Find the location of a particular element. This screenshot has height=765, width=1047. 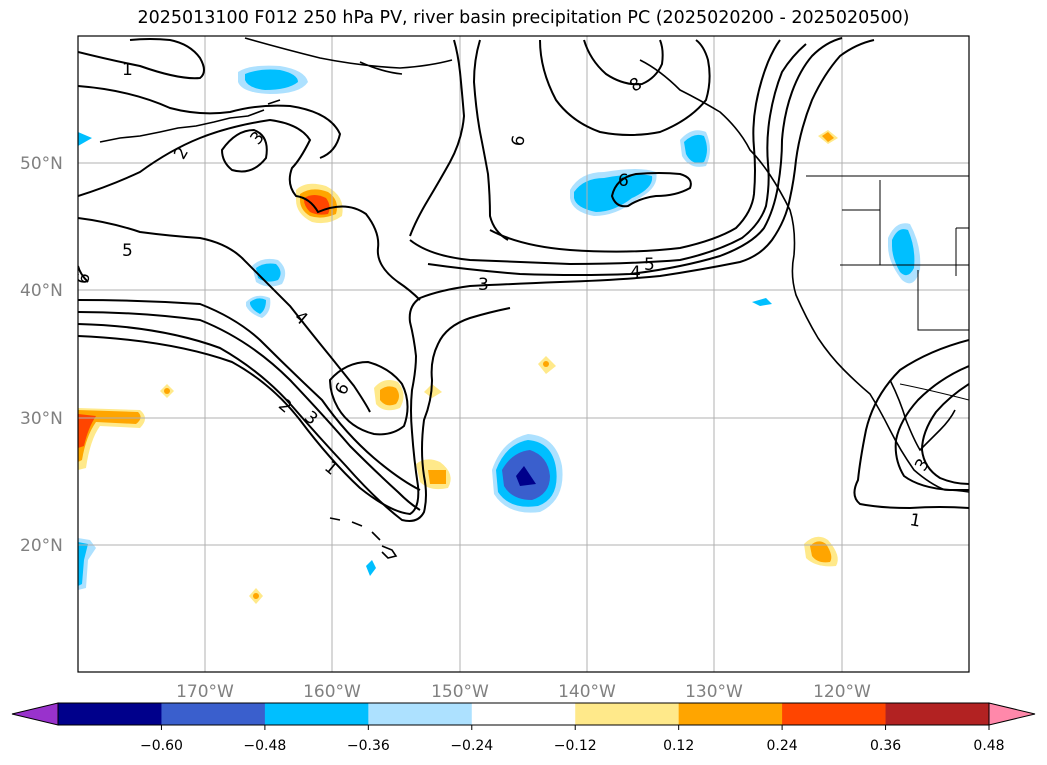

lon-label: 170°W is located at coordinates (205, 692).